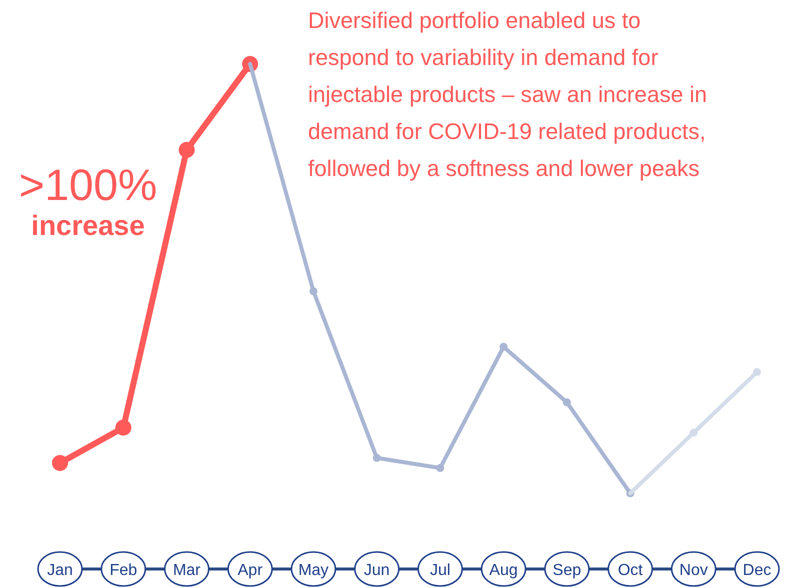 Image resolution: width=808 pixels, height=588 pixels. Describe the element at coordinates (757, 570) in the screenshot. I see `x-tick-label: Dec` at that location.